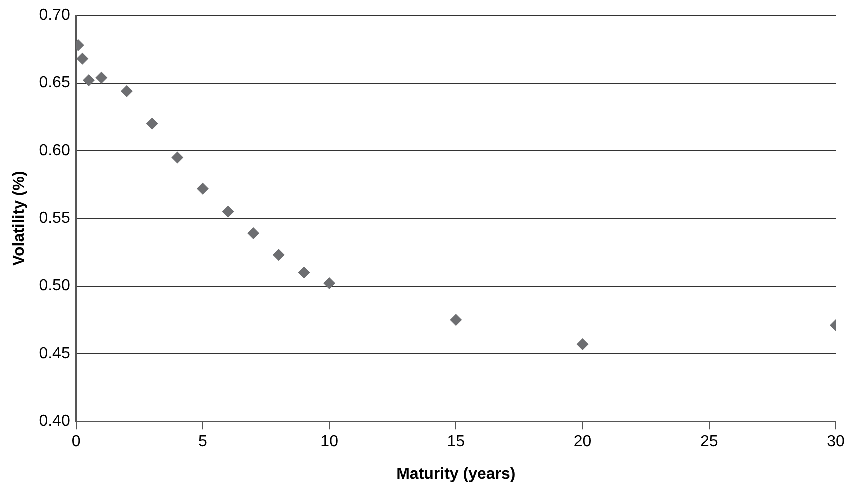  What do you see at coordinates (54, 83) in the screenshot?
I see `y-tick-label: 0.65` at bounding box center [54, 83].